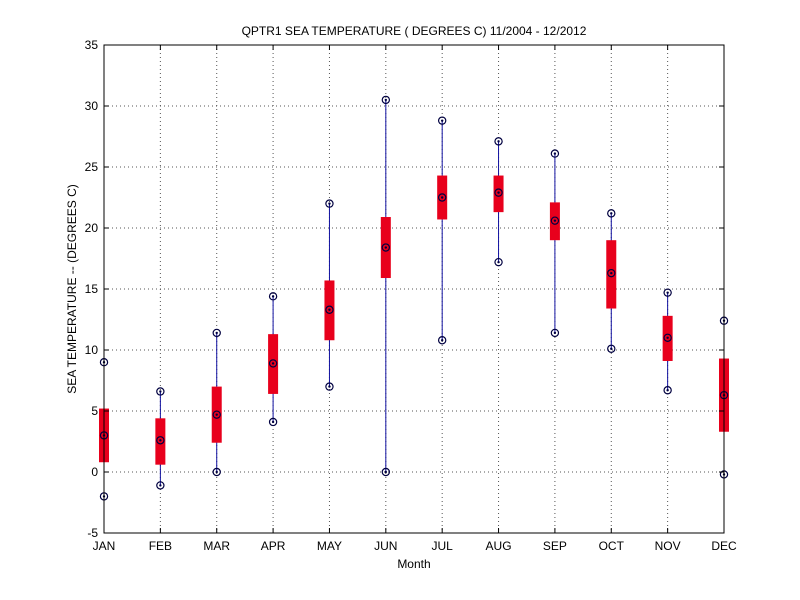  Describe the element at coordinates (413, 564) in the screenshot. I see `x-axis-label: Month` at that location.